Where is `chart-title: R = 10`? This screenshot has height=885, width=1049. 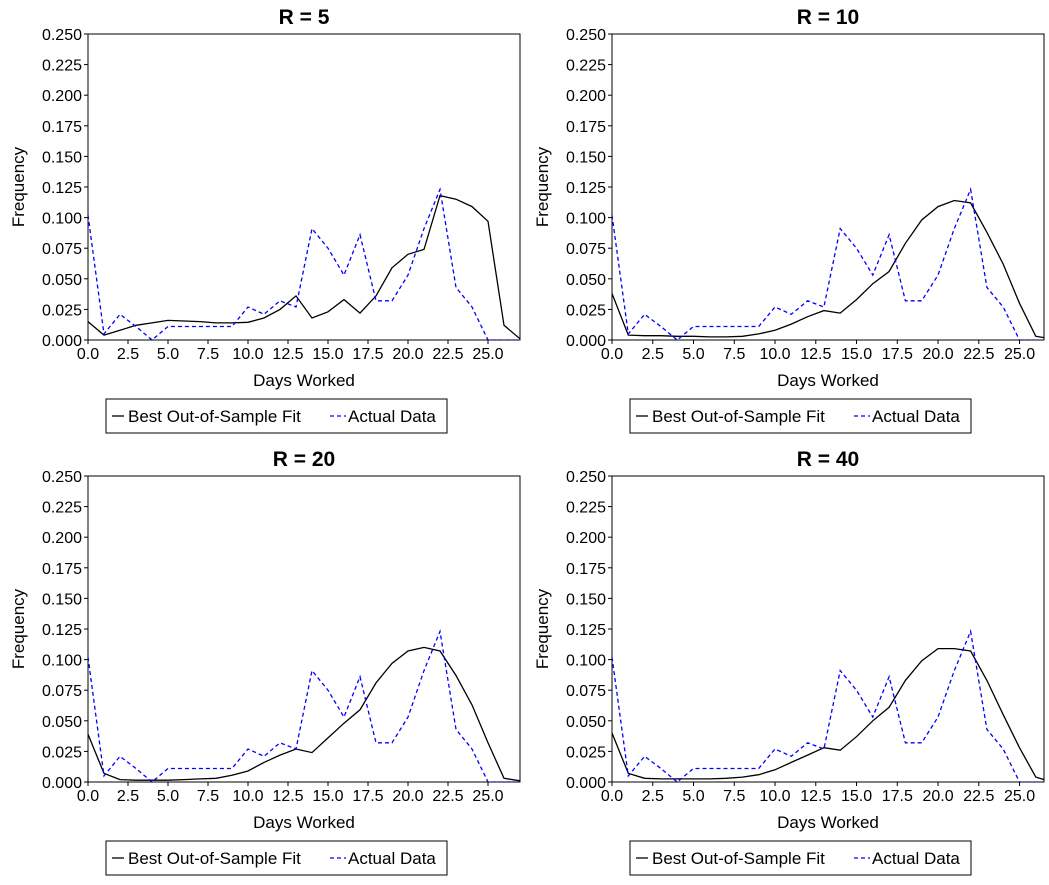
chart-title: R = 10 is located at coordinates (828, 17).